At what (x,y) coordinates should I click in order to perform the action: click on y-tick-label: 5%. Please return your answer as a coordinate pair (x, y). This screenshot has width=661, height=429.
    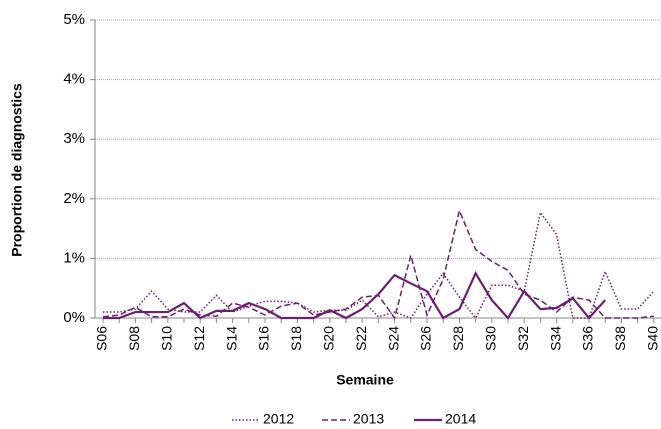
    Looking at the image, I should click on (74, 19).